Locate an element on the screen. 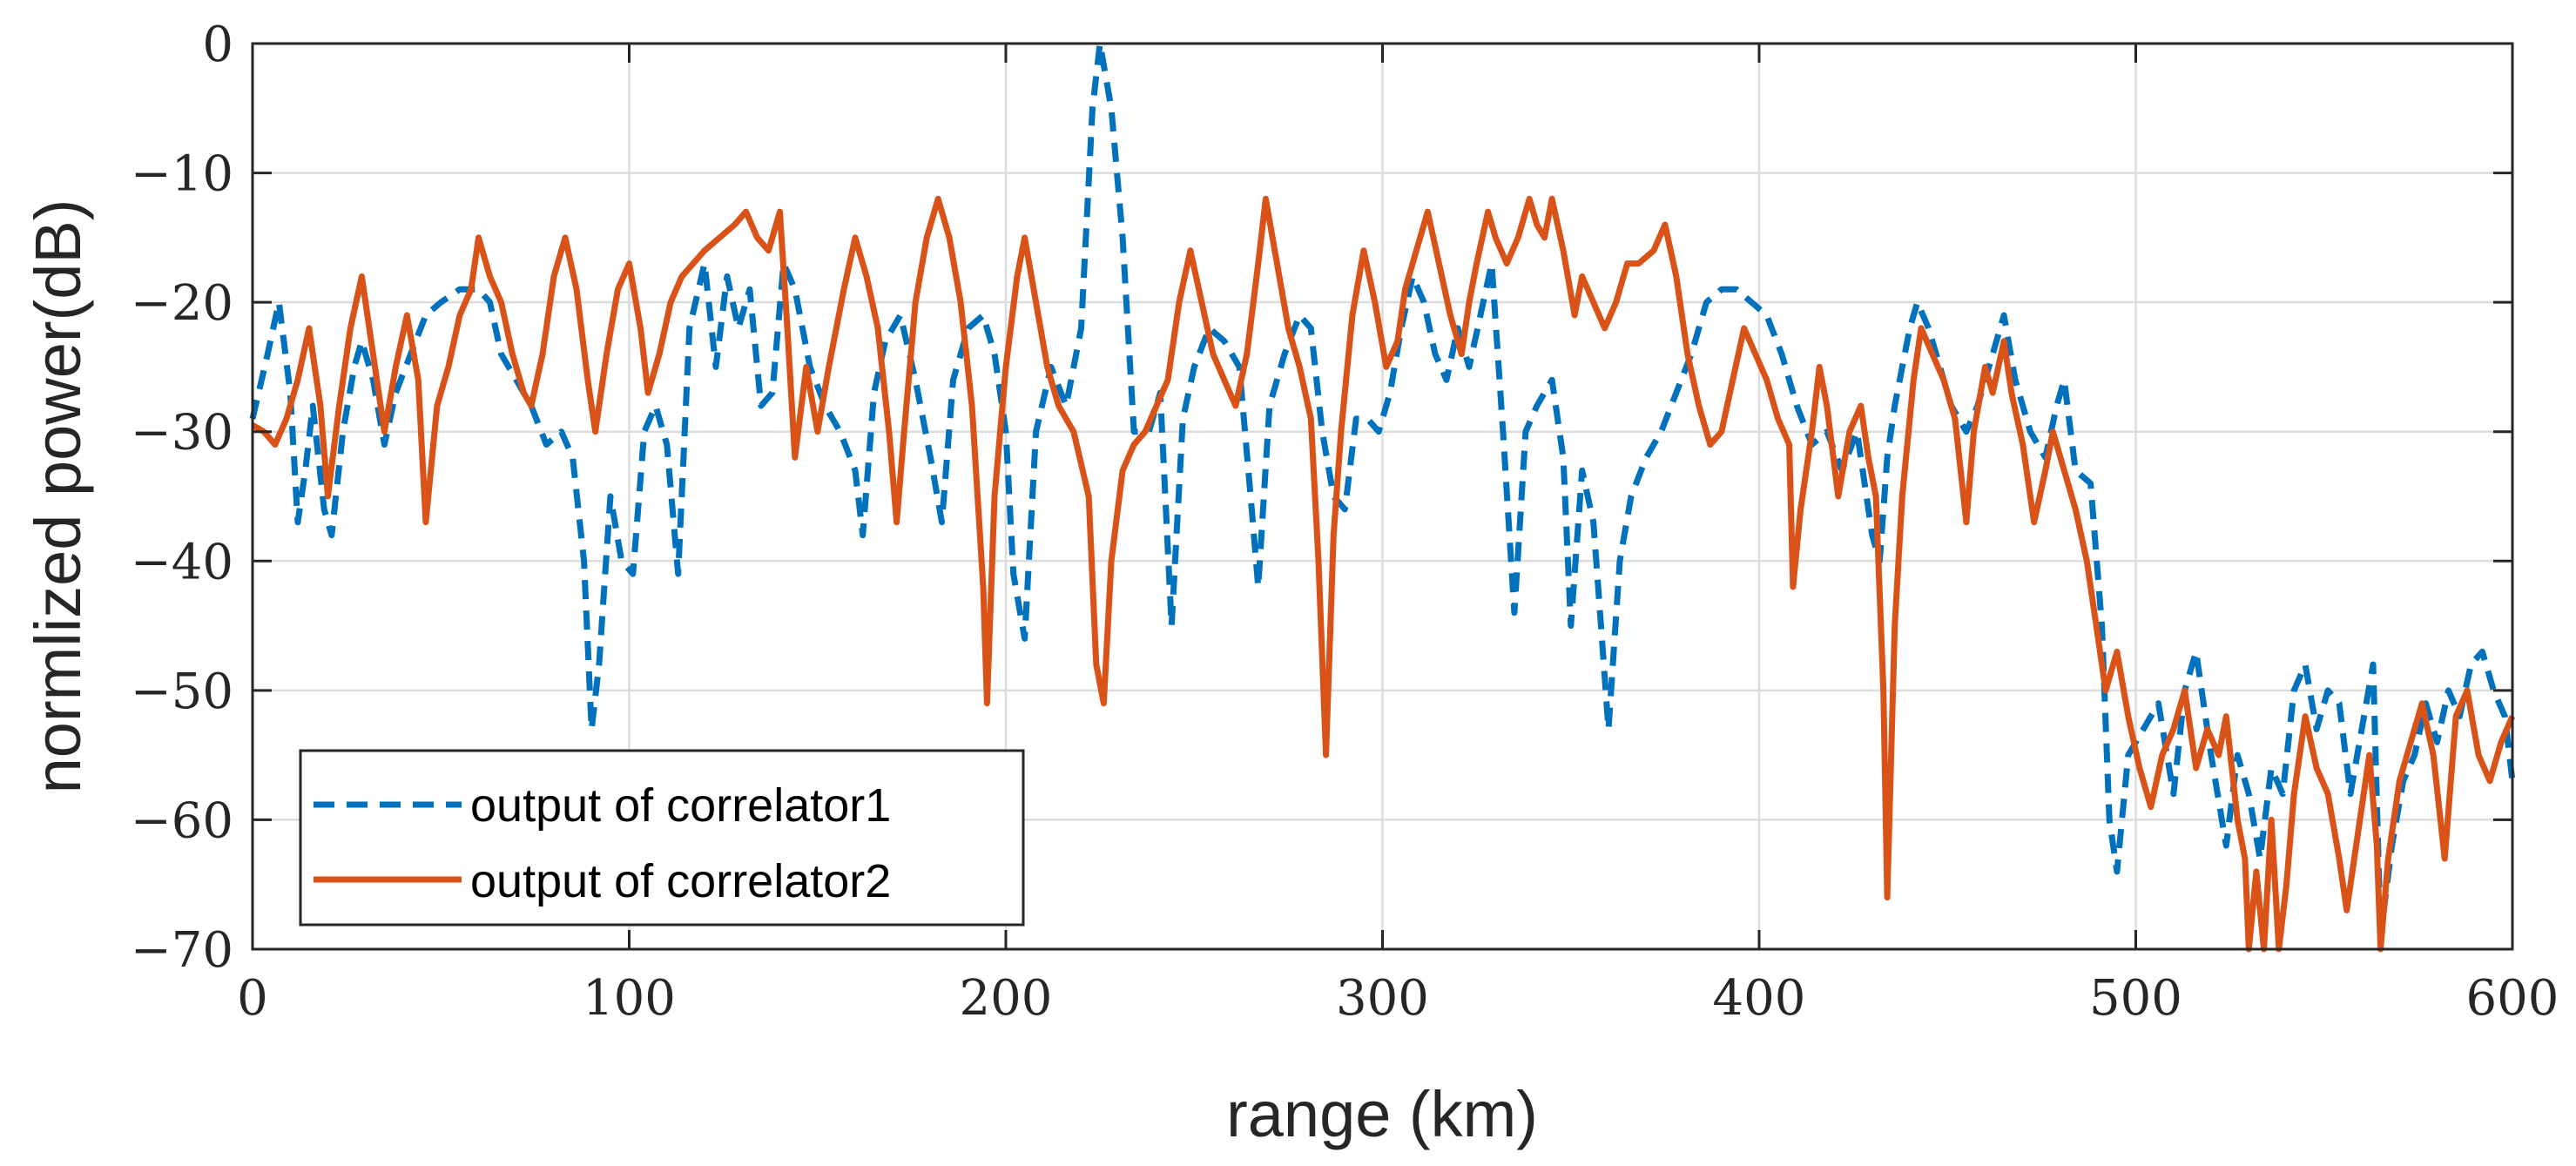  y-tick-label: −70 is located at coordinates (182, 950).